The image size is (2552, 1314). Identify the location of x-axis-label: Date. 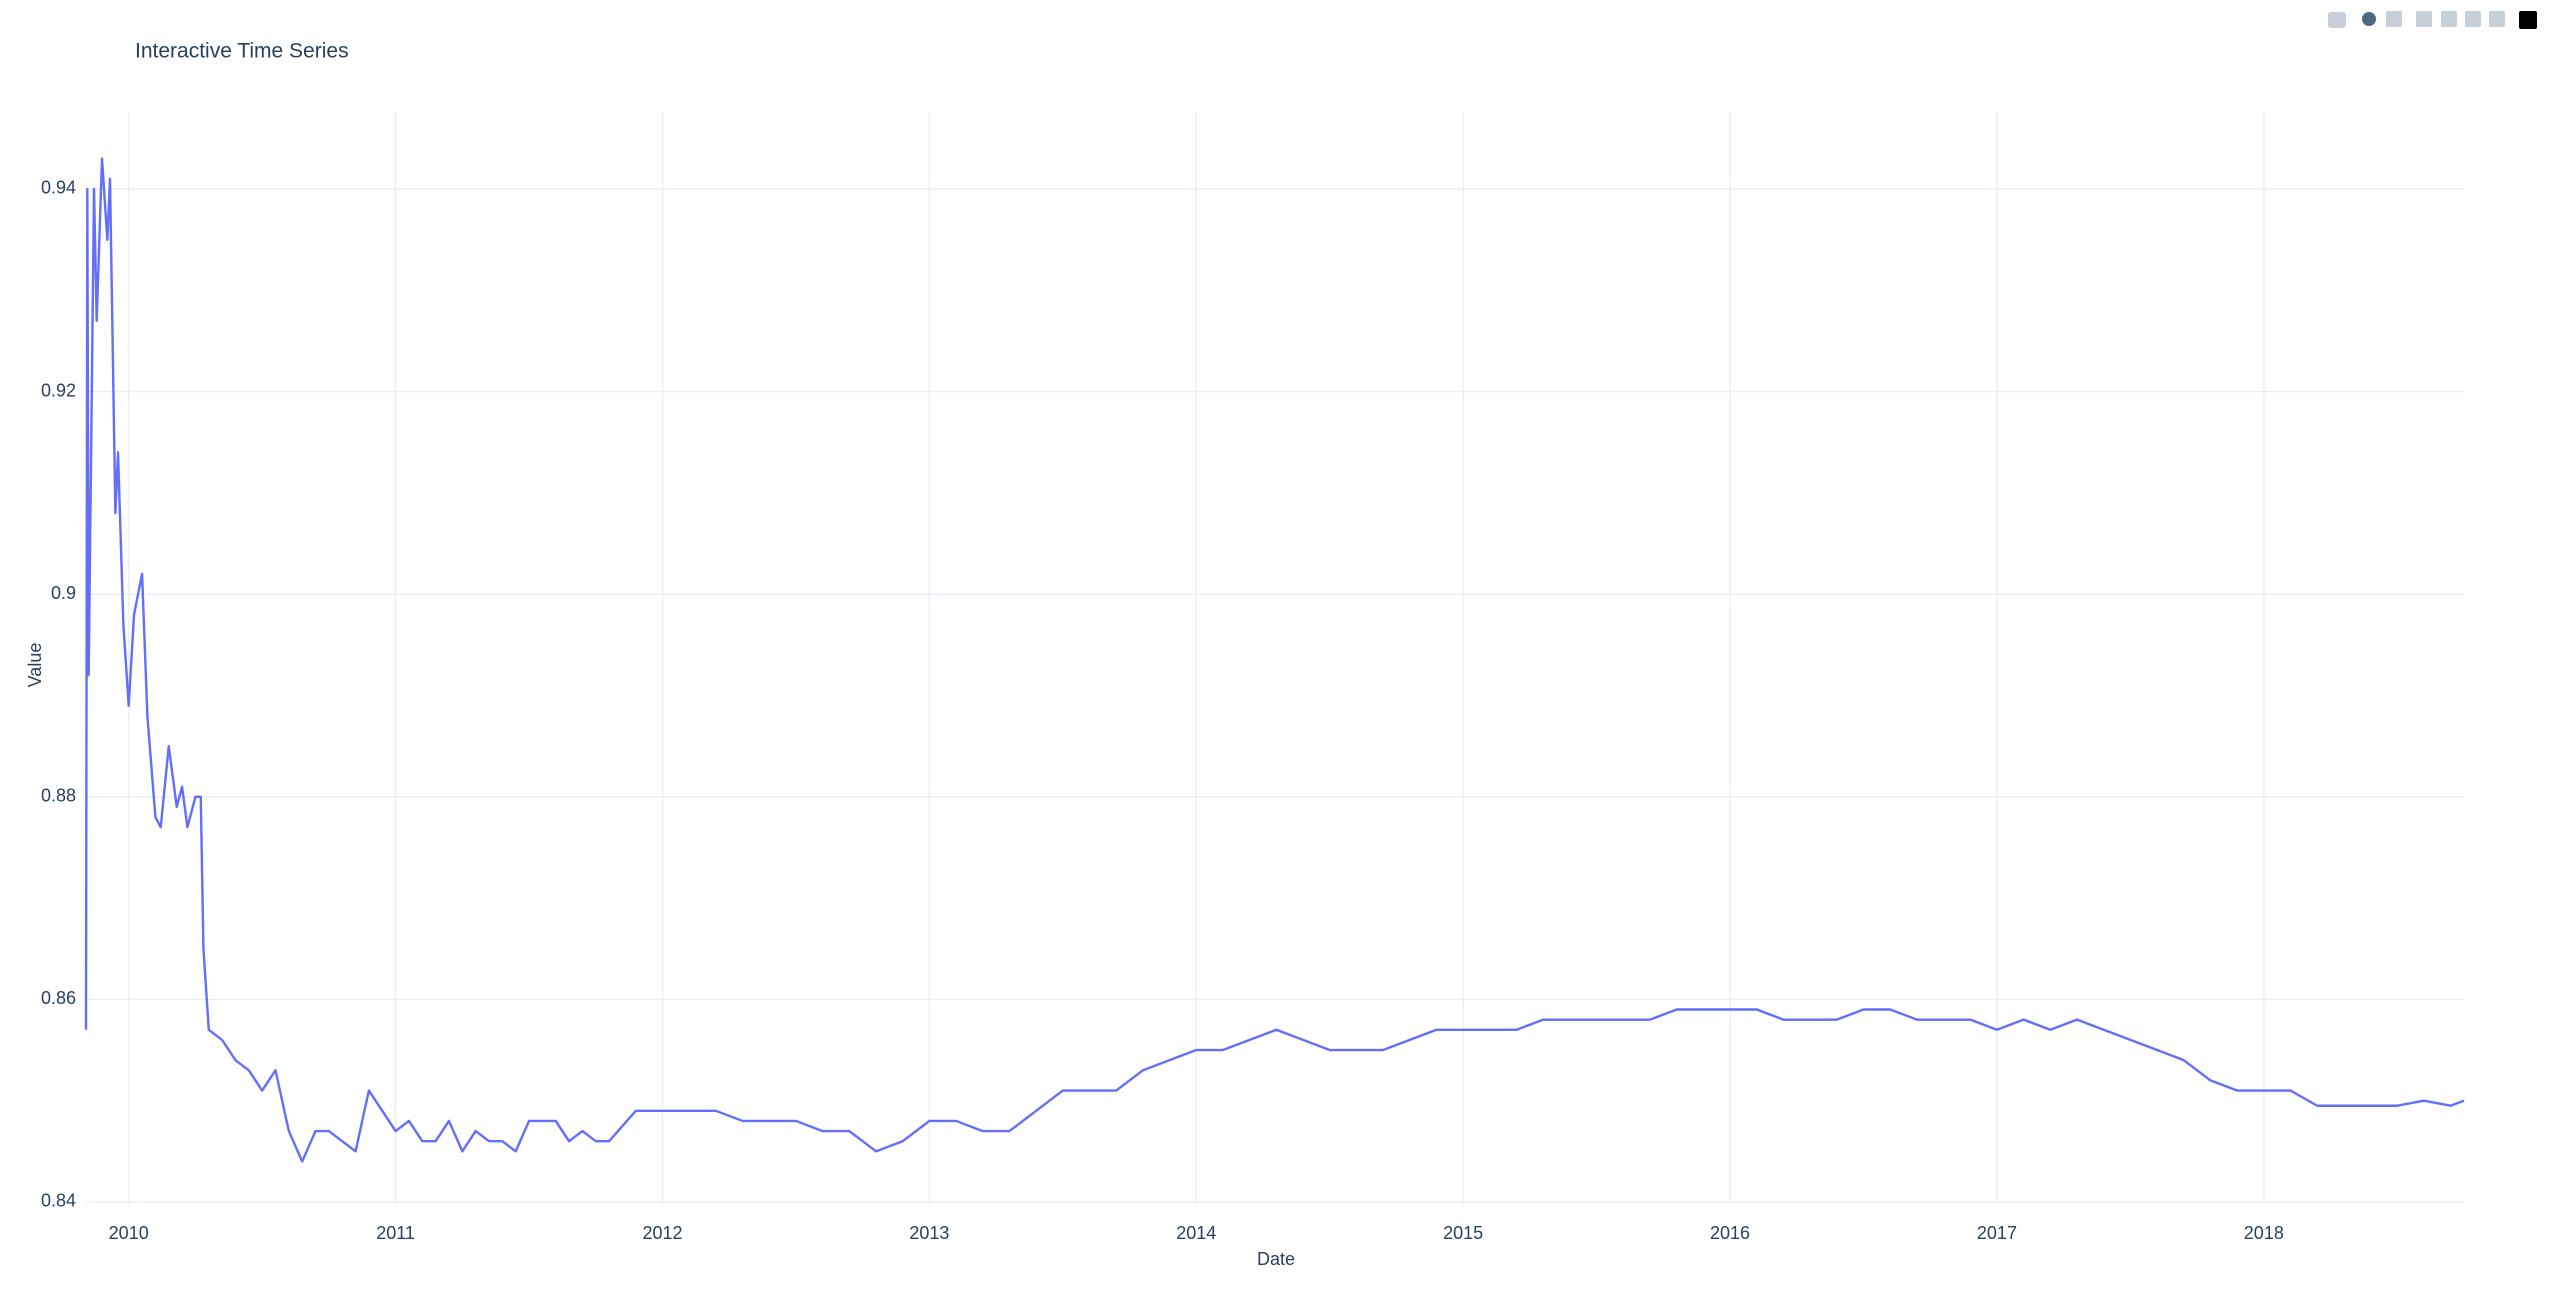
(1276, 1259).